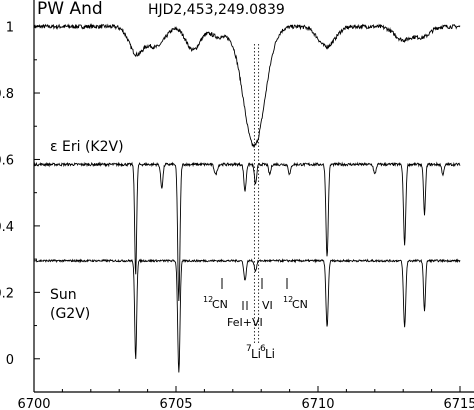  I want to click on y-tick-label-2: 0.4, so click(7, 227).